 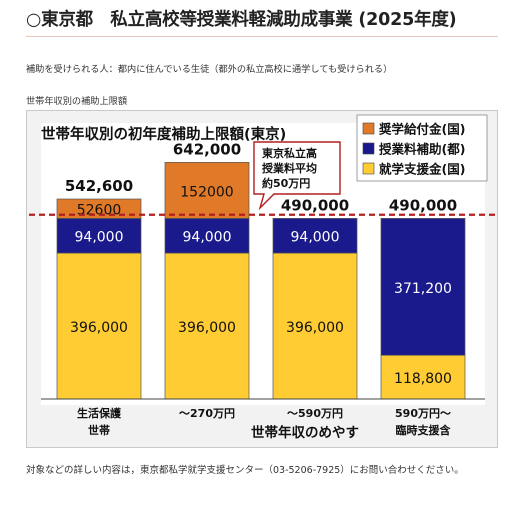 I want to click on legend-label: 授業料補助(都), so click(x=422, y=149).